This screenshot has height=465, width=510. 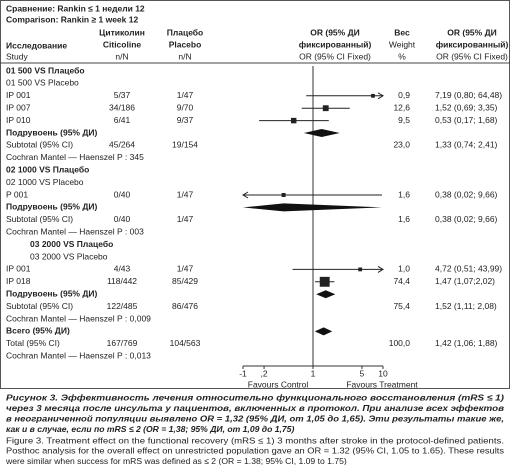 What do you see at coordinates (466, 145) in the screenshot?
I see `cell: 1,33 (0,74; 2,41)` at bounding box center [466, 145].